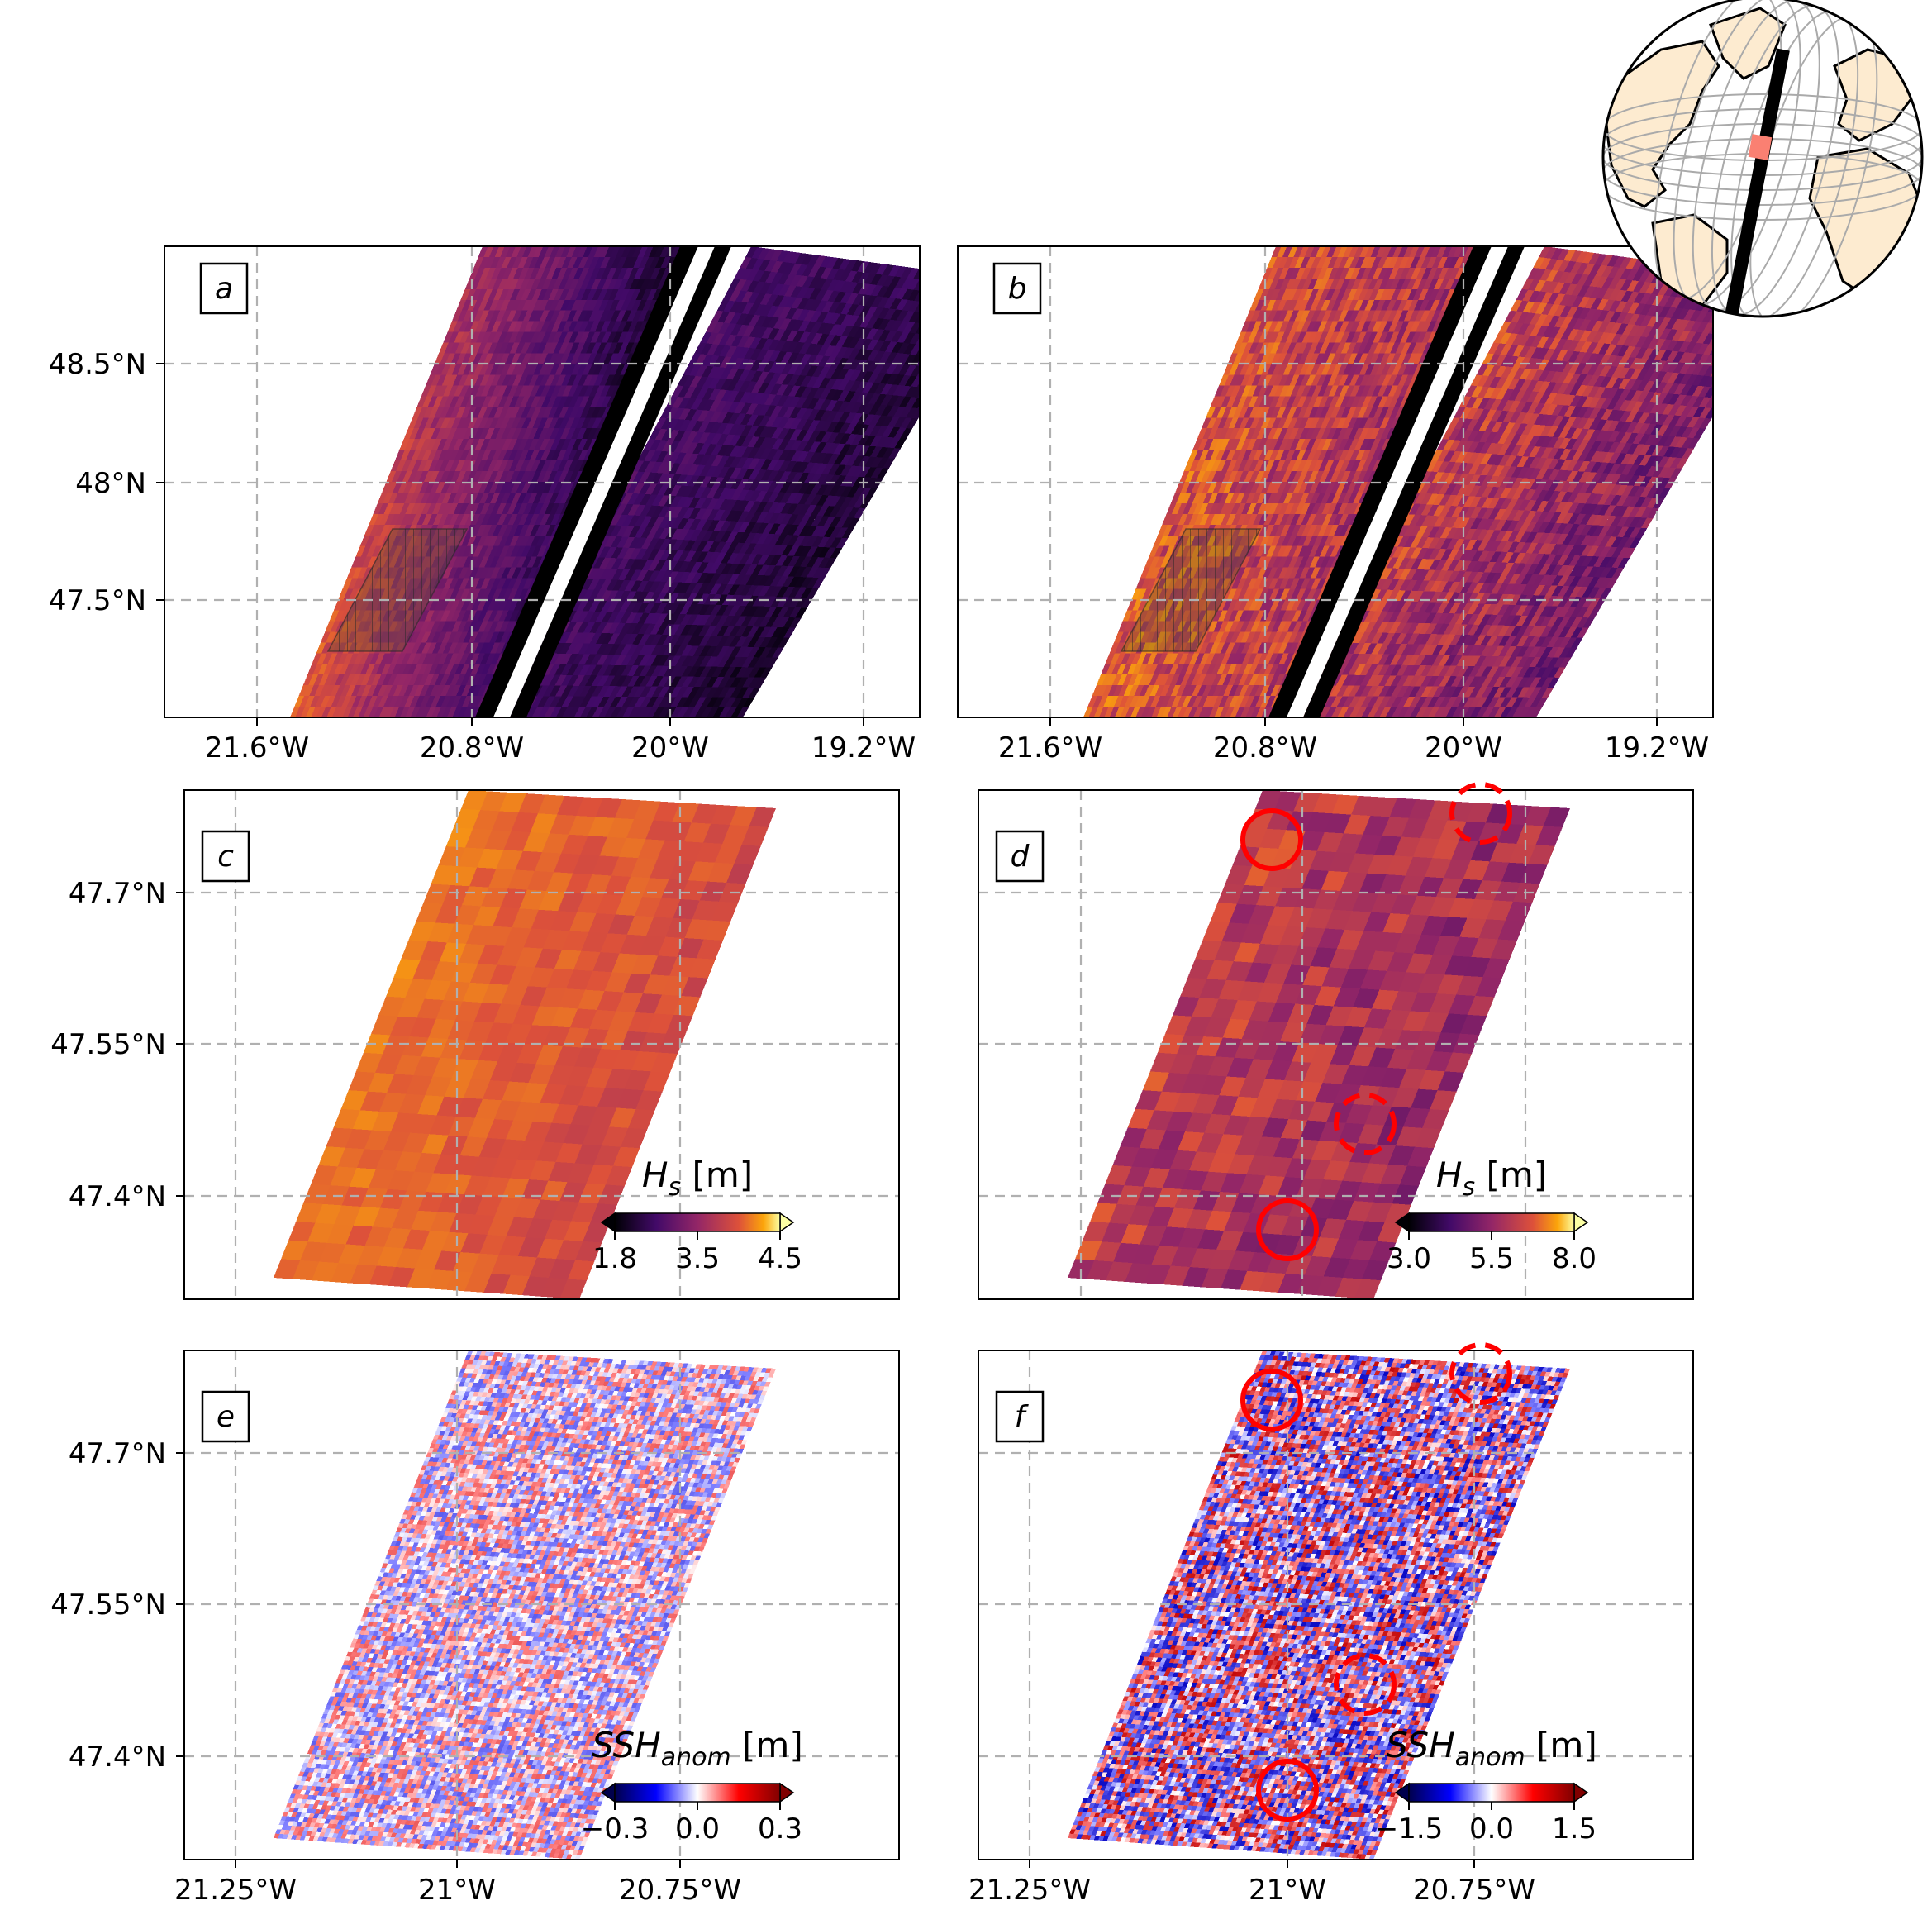  I want to click on tick-label: −0.3, so click(615, 1829).